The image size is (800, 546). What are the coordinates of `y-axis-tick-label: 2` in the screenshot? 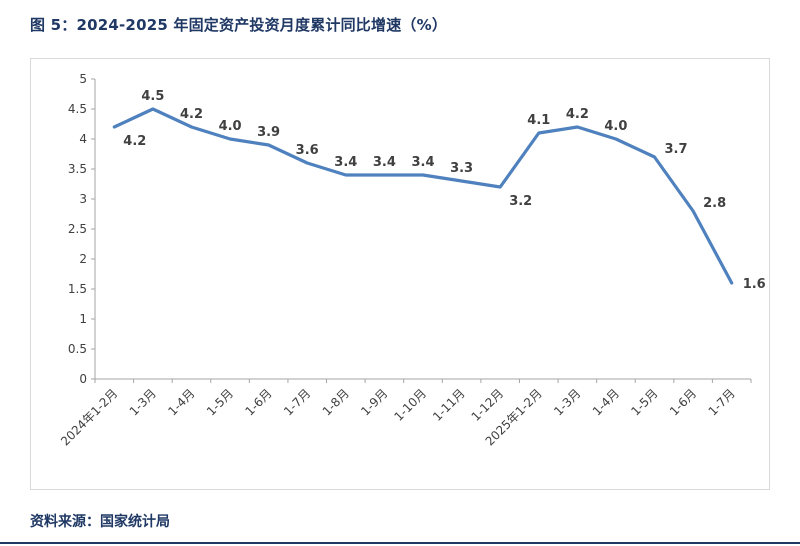 It's located at (83, 259).